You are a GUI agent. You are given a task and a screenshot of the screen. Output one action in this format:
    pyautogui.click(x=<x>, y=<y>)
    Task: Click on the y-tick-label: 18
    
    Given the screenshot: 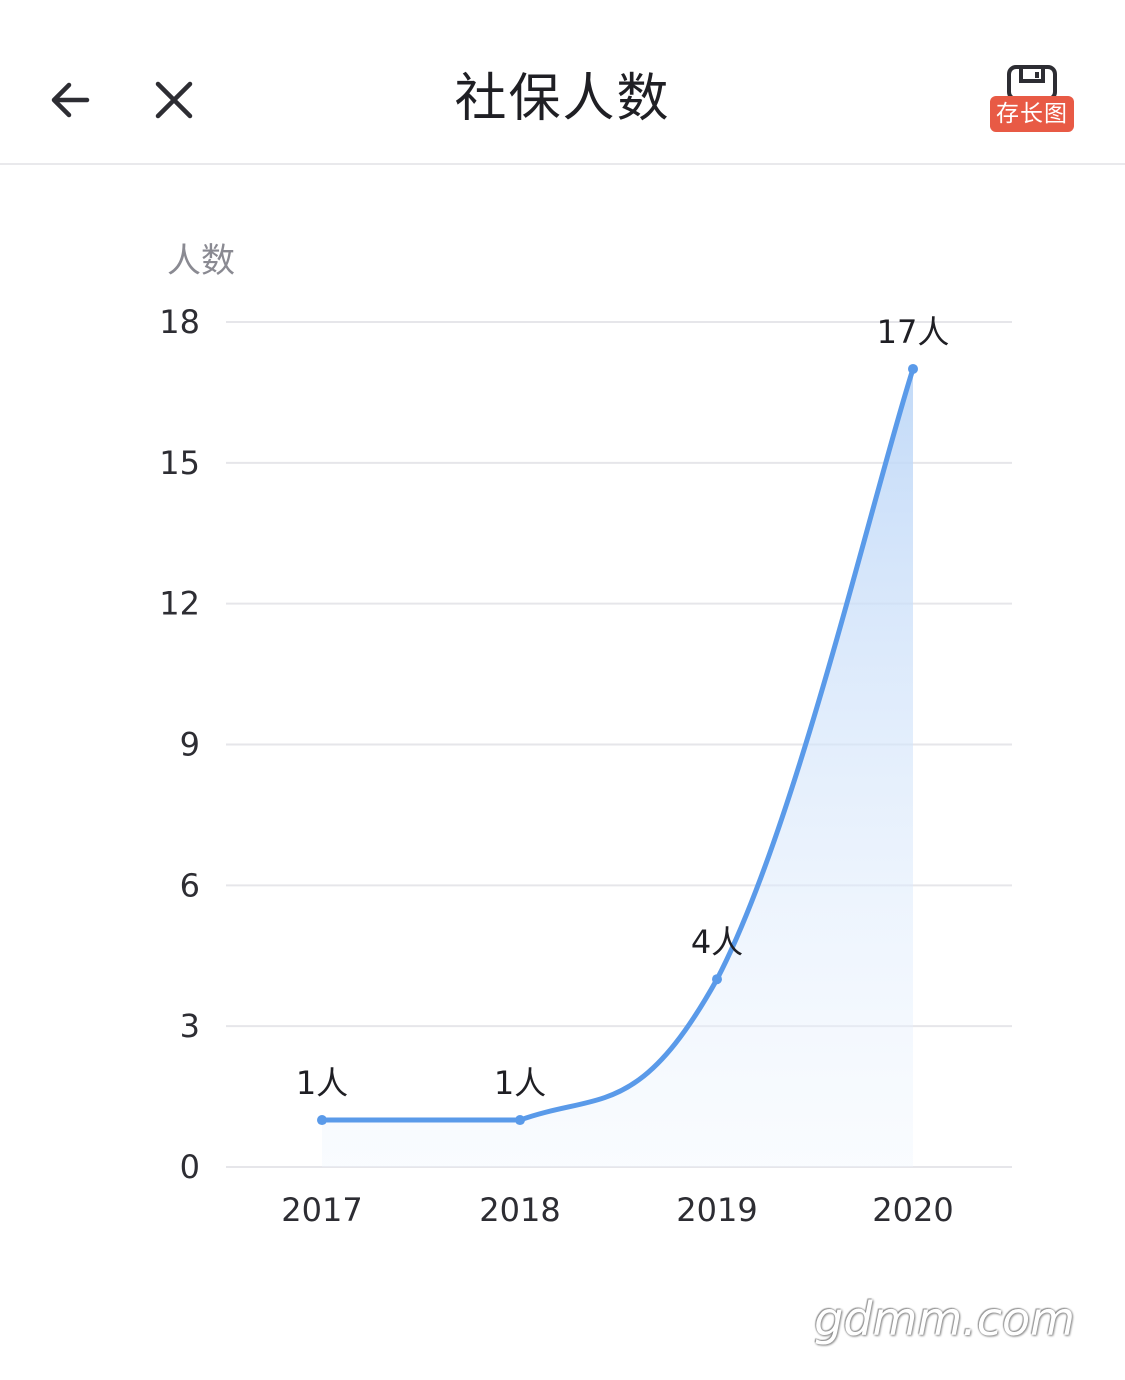 What is the action you would take?
    pyautogui.click(x=179, y=322)
    